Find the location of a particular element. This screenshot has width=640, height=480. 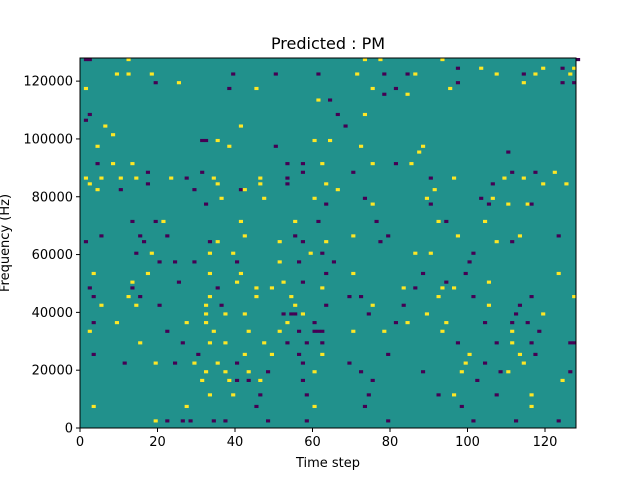

x-tick-label: 20 is located at coordinates (157, 442).